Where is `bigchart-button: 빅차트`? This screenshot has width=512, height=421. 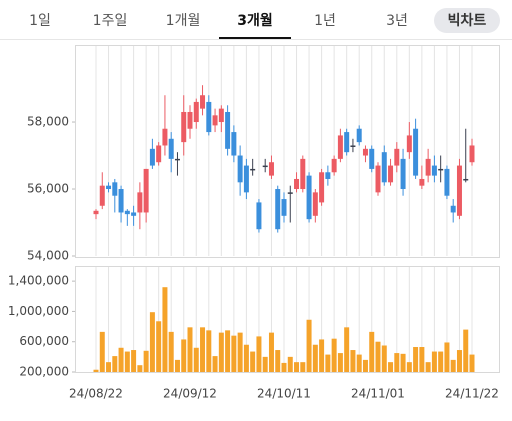
bigchart-button: 빅차트 is located at coordinates (467, 20).